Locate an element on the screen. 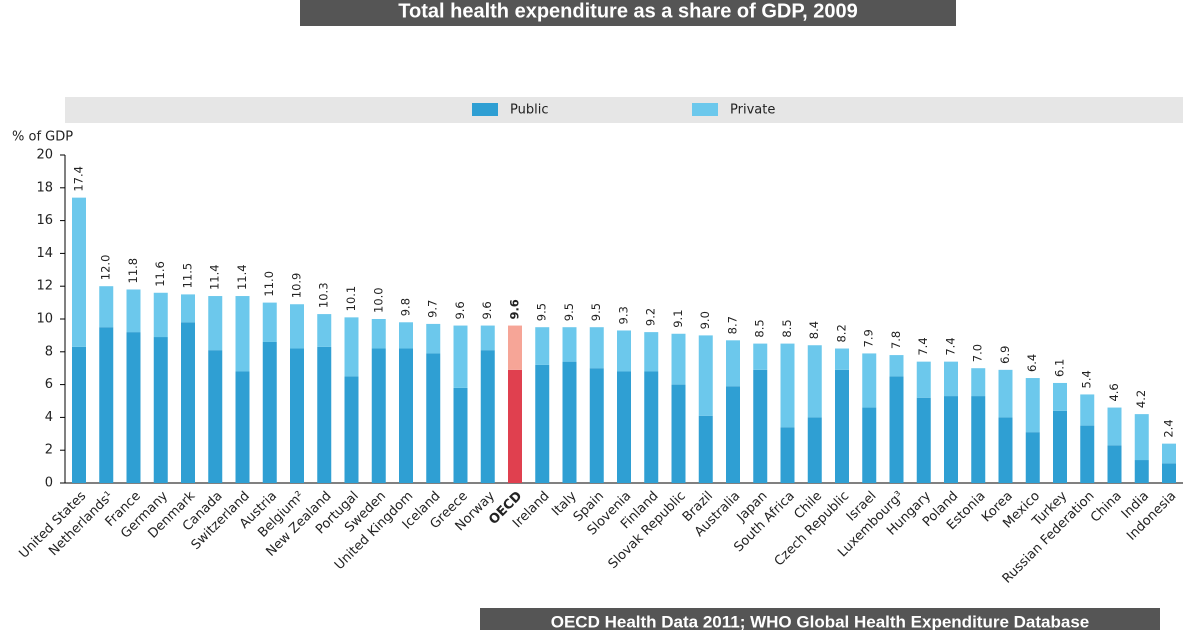 This screenshot has height=630, width=1200. value-label: 6.9 is located at coordinates (1005, 355).